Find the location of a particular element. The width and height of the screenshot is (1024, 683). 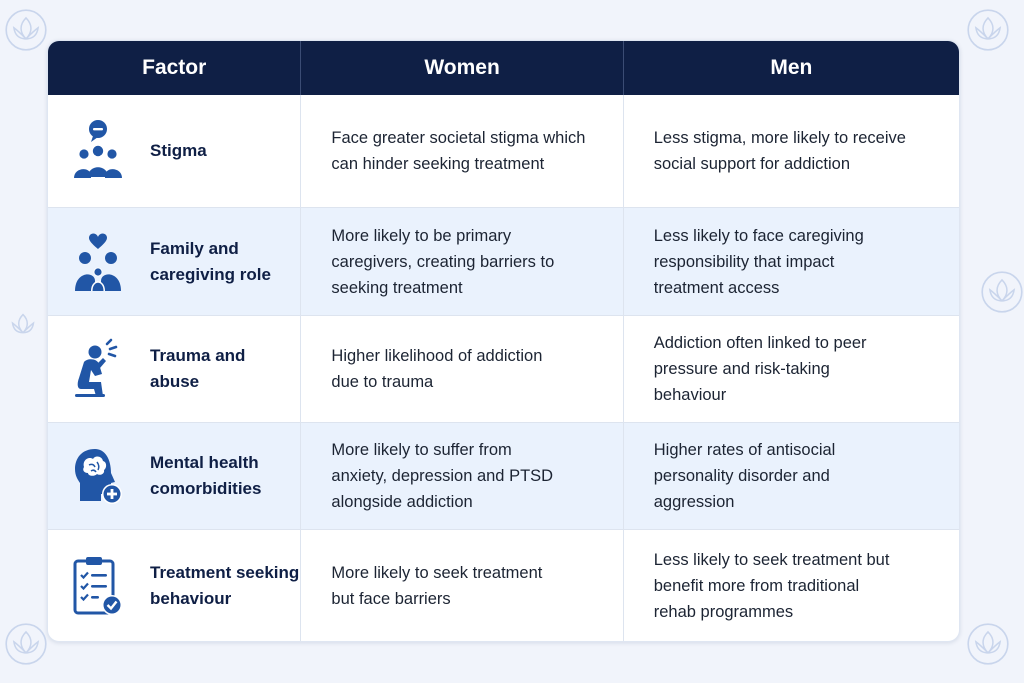

table-header-row: Factor Women Men is located at coordinates (503, 68).